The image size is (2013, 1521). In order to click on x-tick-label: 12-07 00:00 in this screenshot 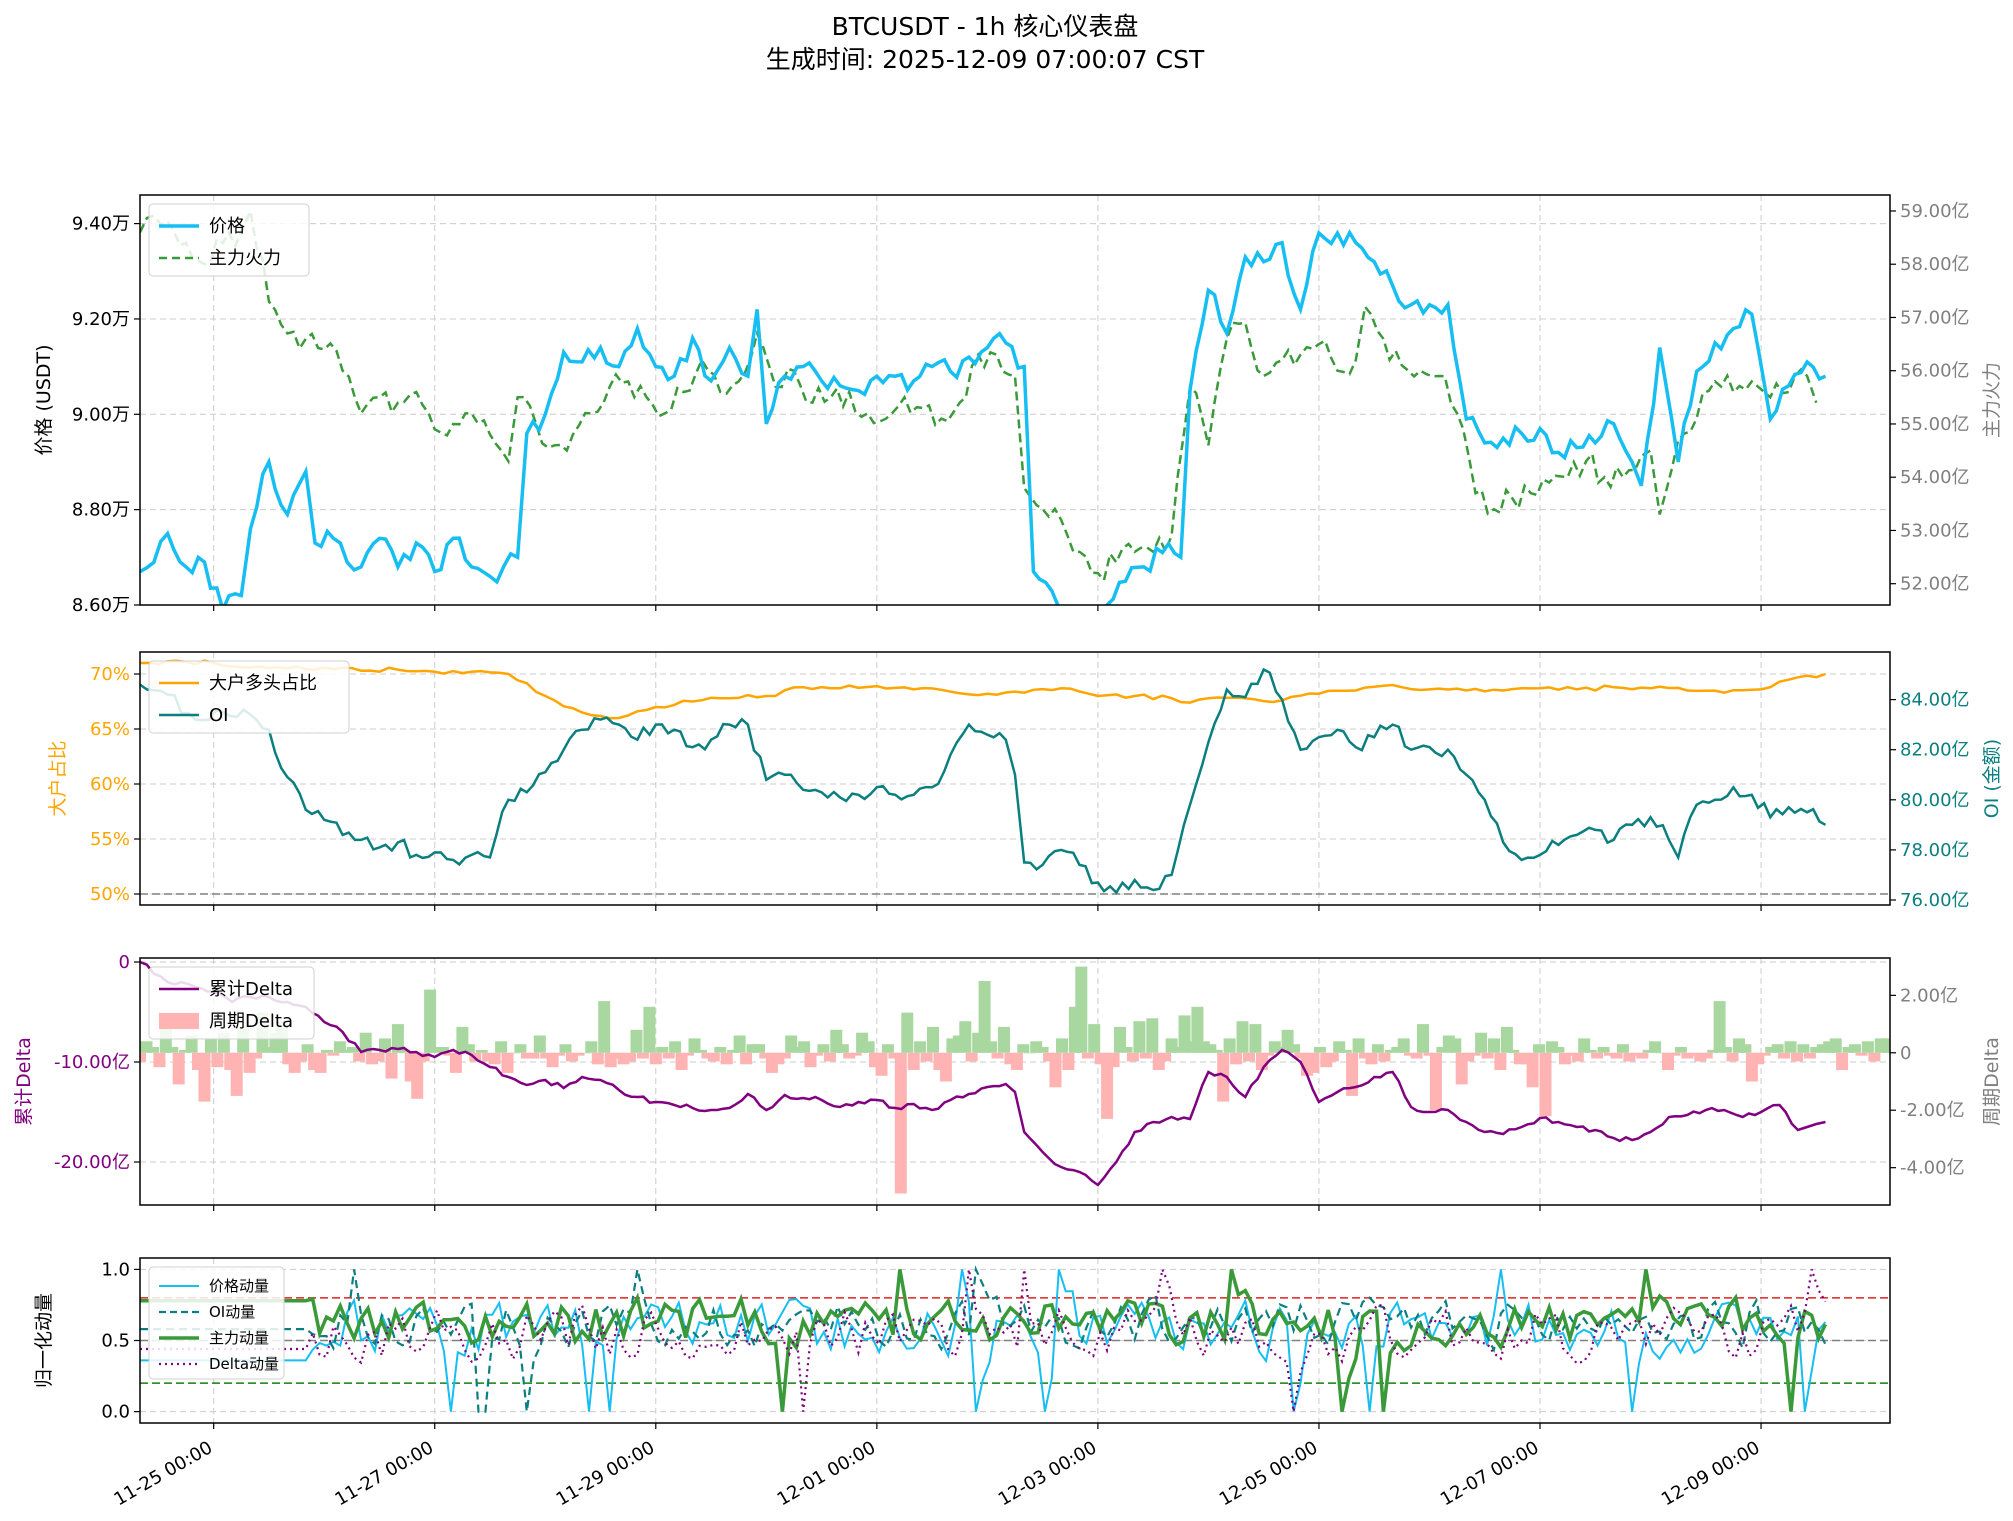, I will do `click(1490, 1473)`.